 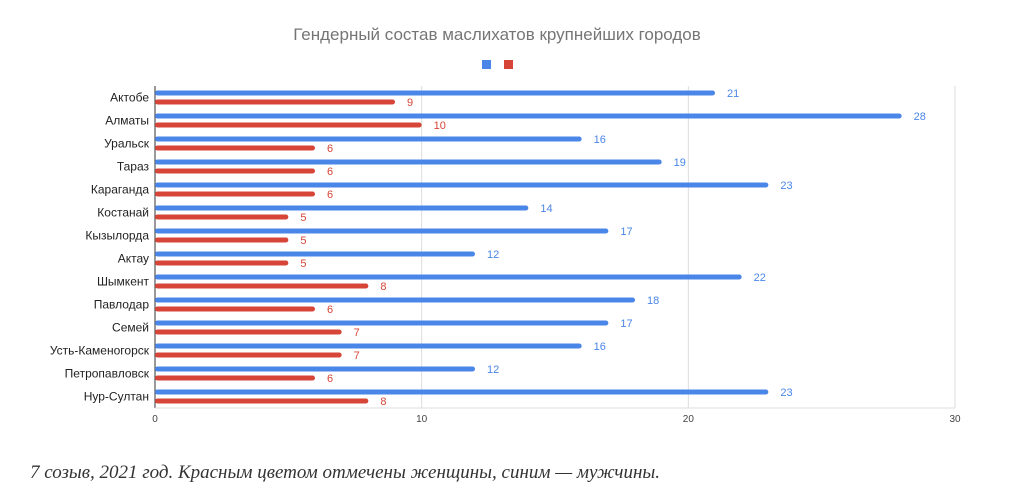 I want to click on data-label: 18, so click(x=653, y=301).